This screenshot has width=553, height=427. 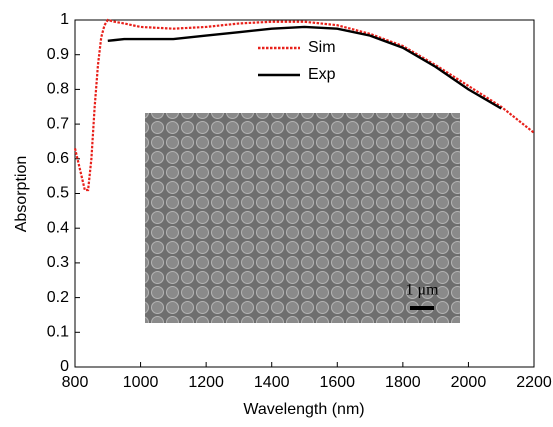 What do you see at coordinates (304, 67) in the screenshot?
I see `series-line` at bounding box center [304, 67].